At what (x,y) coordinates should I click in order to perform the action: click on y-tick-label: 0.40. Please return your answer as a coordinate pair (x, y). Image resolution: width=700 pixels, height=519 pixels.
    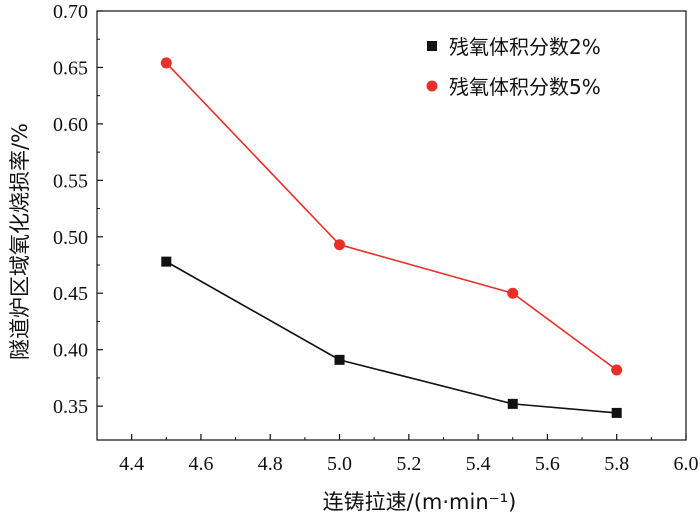
    Looking at the image, I should click on (70, 351).